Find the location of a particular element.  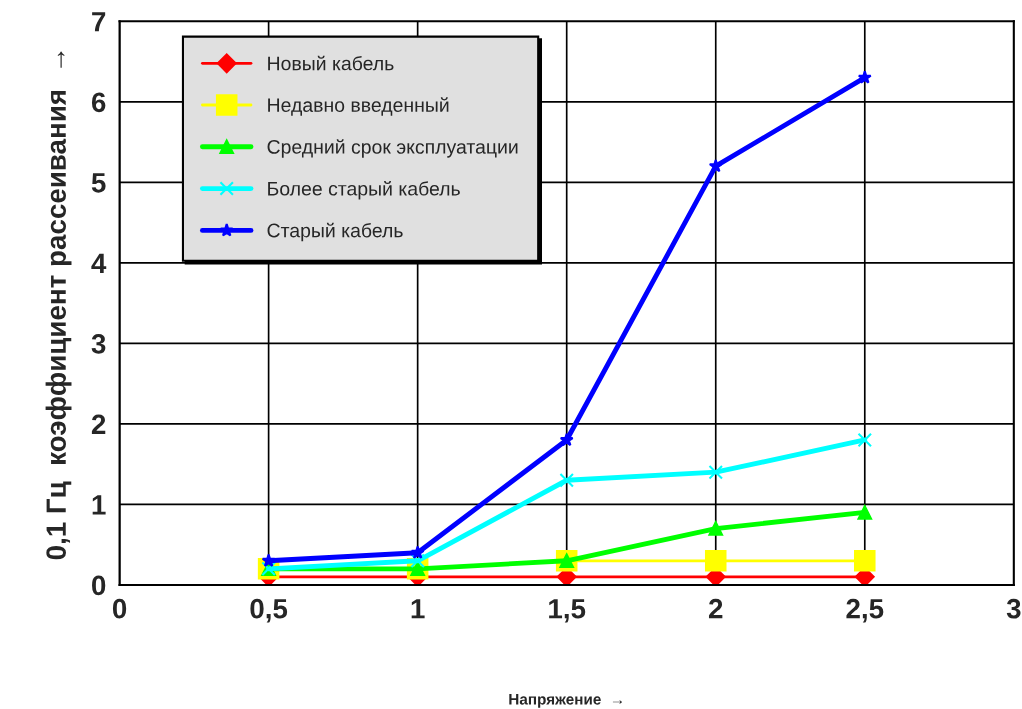

x-axis-title: Напряжение → is located at coordinates (565, 701).